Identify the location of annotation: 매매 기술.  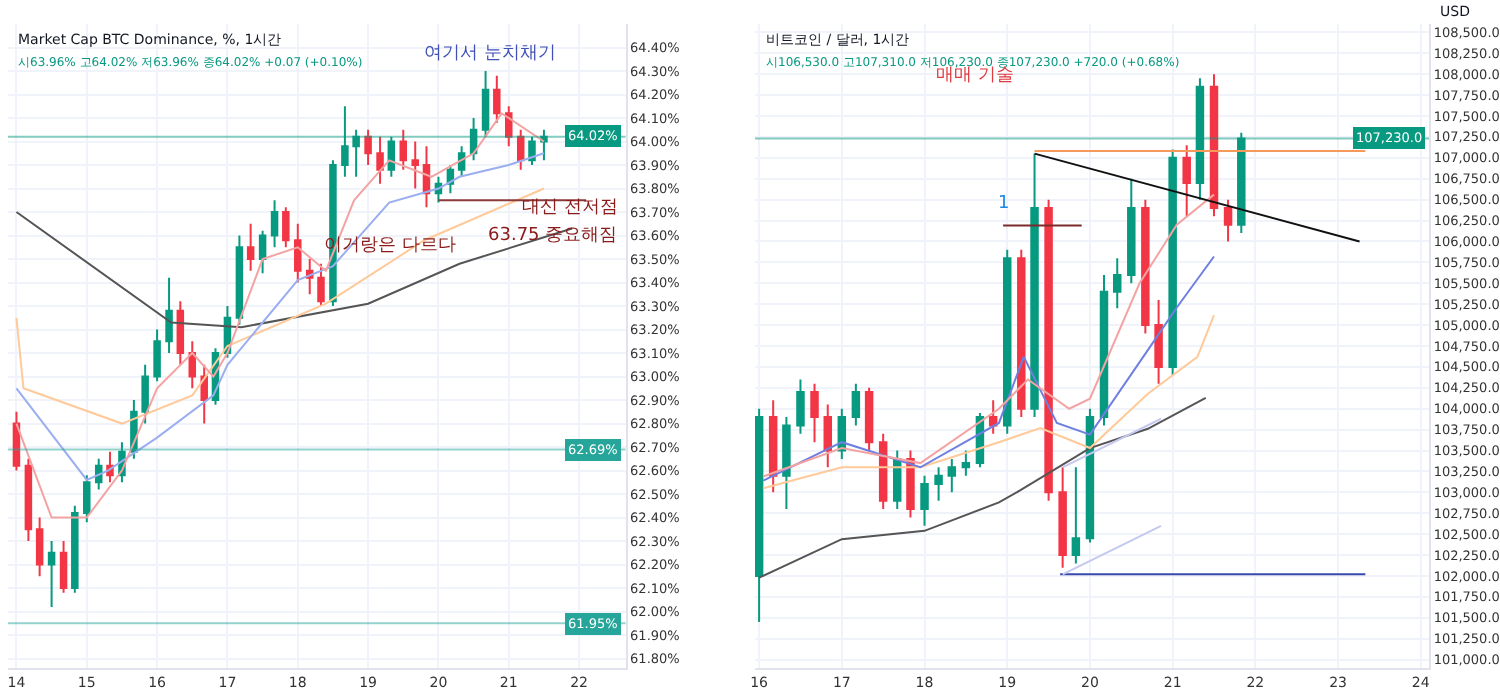
(975, 76).